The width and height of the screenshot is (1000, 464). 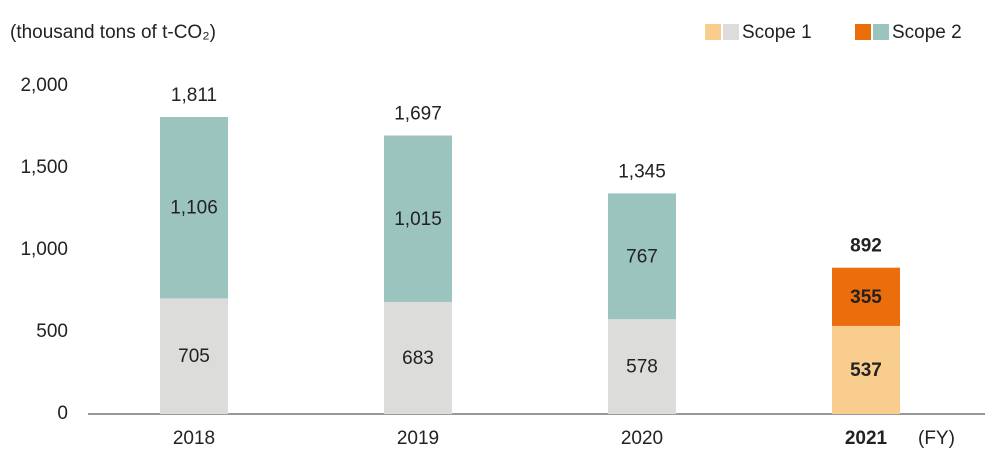 What do you see at coordinates (866, 438) in the screenshot?
I see `x-tick-label: 2021` at bounding box center [866, 438].